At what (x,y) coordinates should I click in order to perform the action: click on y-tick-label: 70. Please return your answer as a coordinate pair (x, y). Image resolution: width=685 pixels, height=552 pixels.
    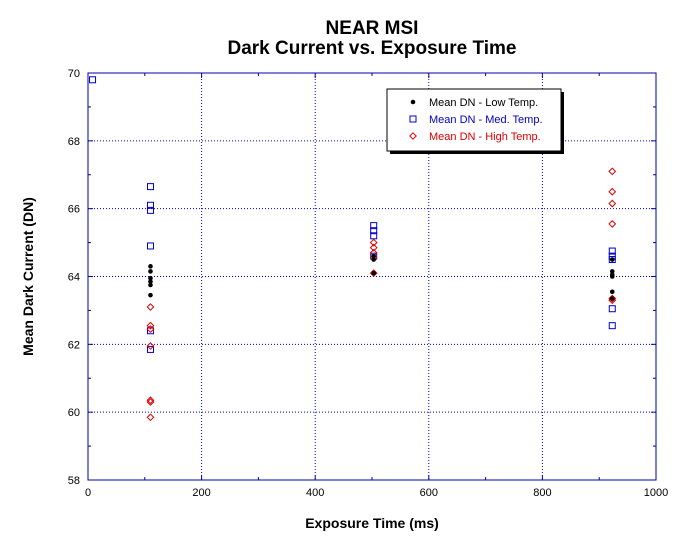
    Looking at the image, I should click on (74, 74).